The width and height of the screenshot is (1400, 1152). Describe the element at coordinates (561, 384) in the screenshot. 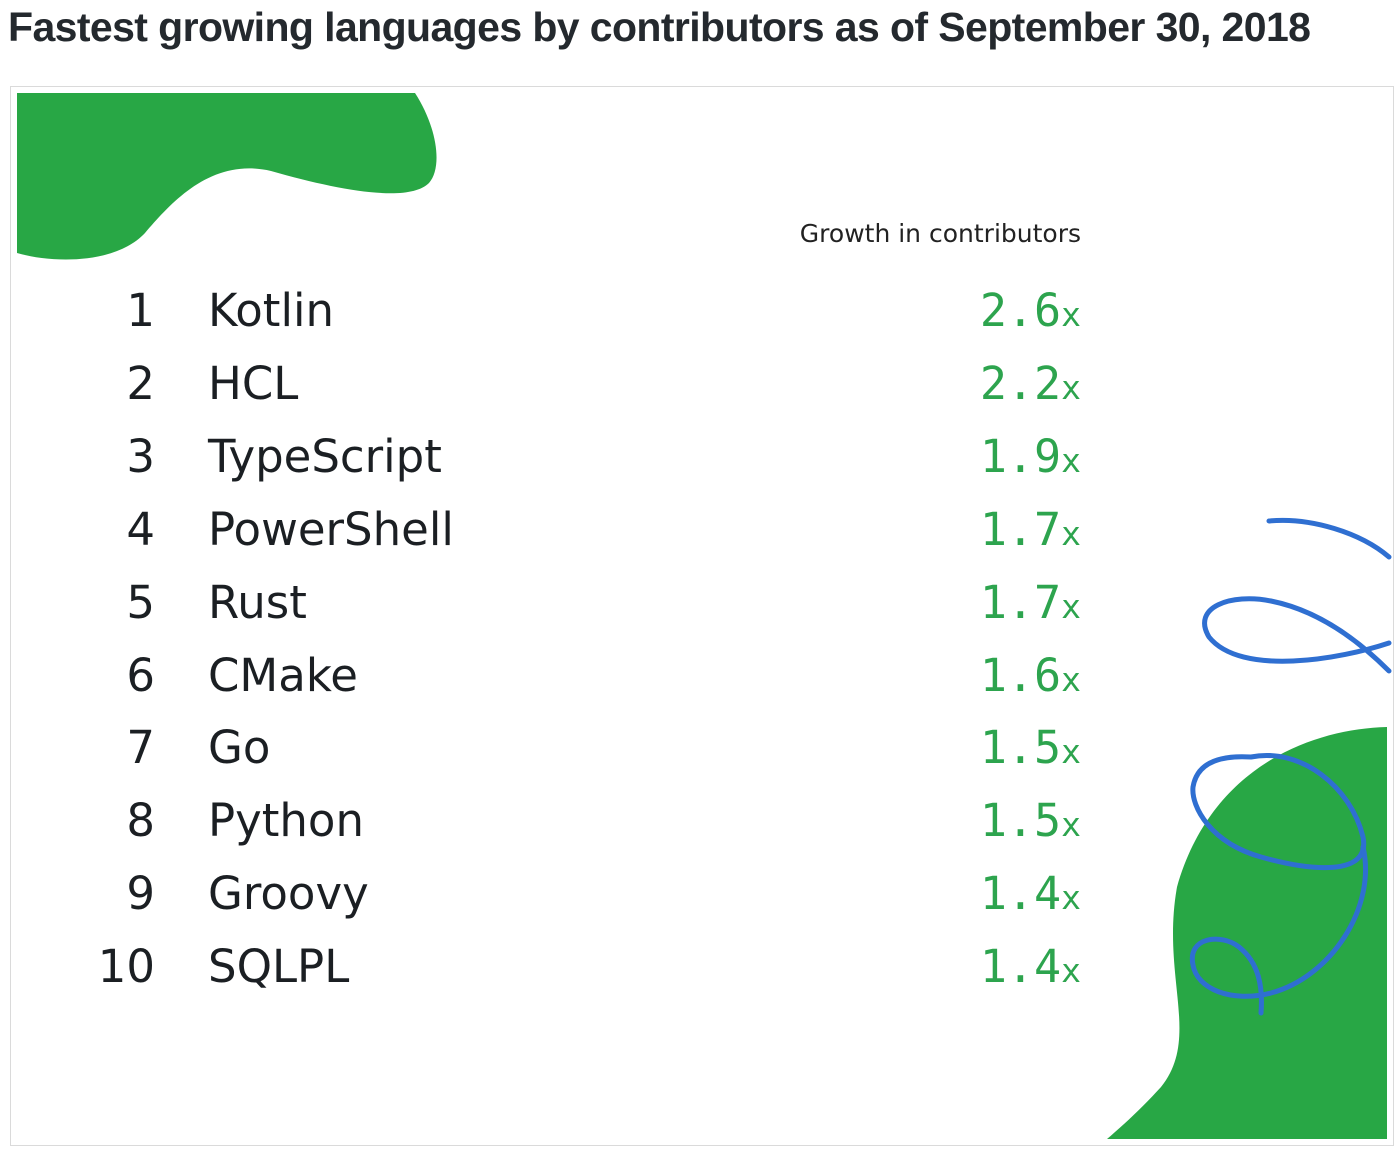

I see `table-row: 2 HCL 2.2x` at that location.